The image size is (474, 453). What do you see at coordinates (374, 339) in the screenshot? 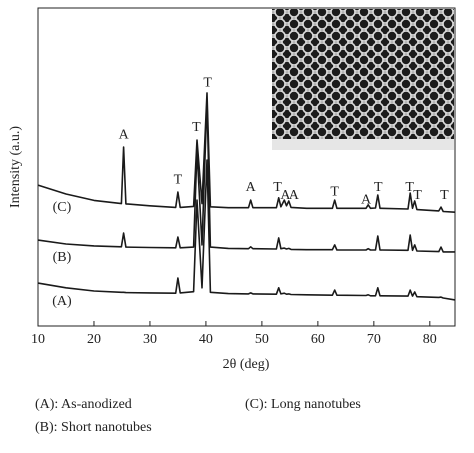
I see `x-tick-label: 70` at bounding box center [374, 339].